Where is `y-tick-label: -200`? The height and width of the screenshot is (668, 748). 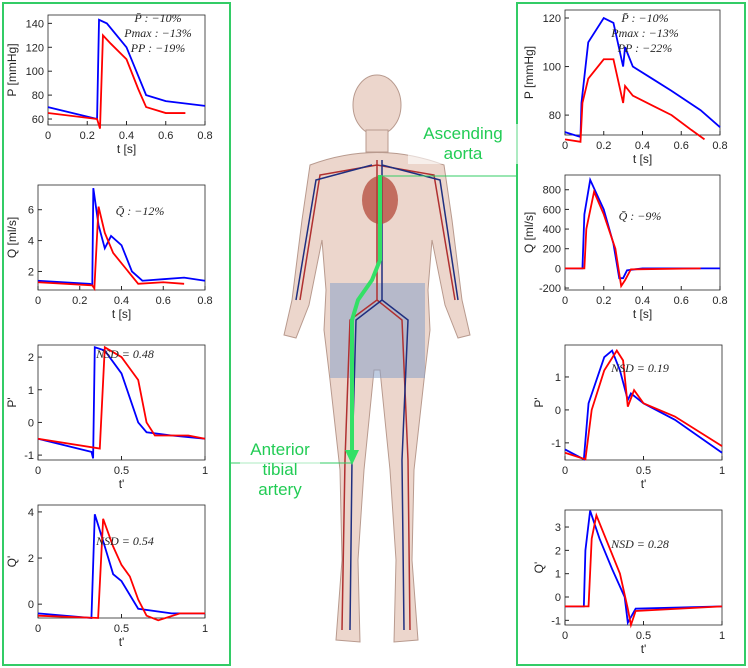
y-tick-label: -200 is located at coordinates (550, 289).